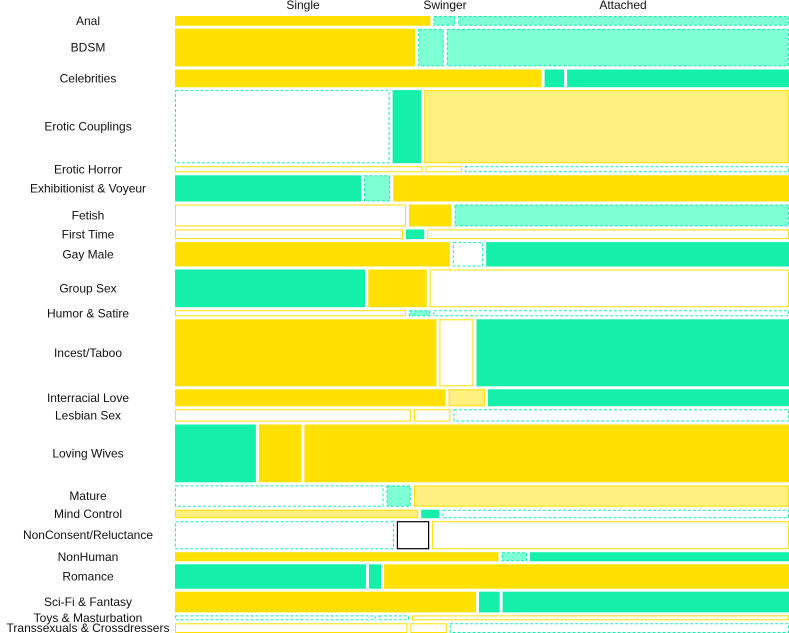  What do you see at coordinates (290, 313) in the screenshot?
I see `cell-humor-satire-single` at bounding box center [290, 313].